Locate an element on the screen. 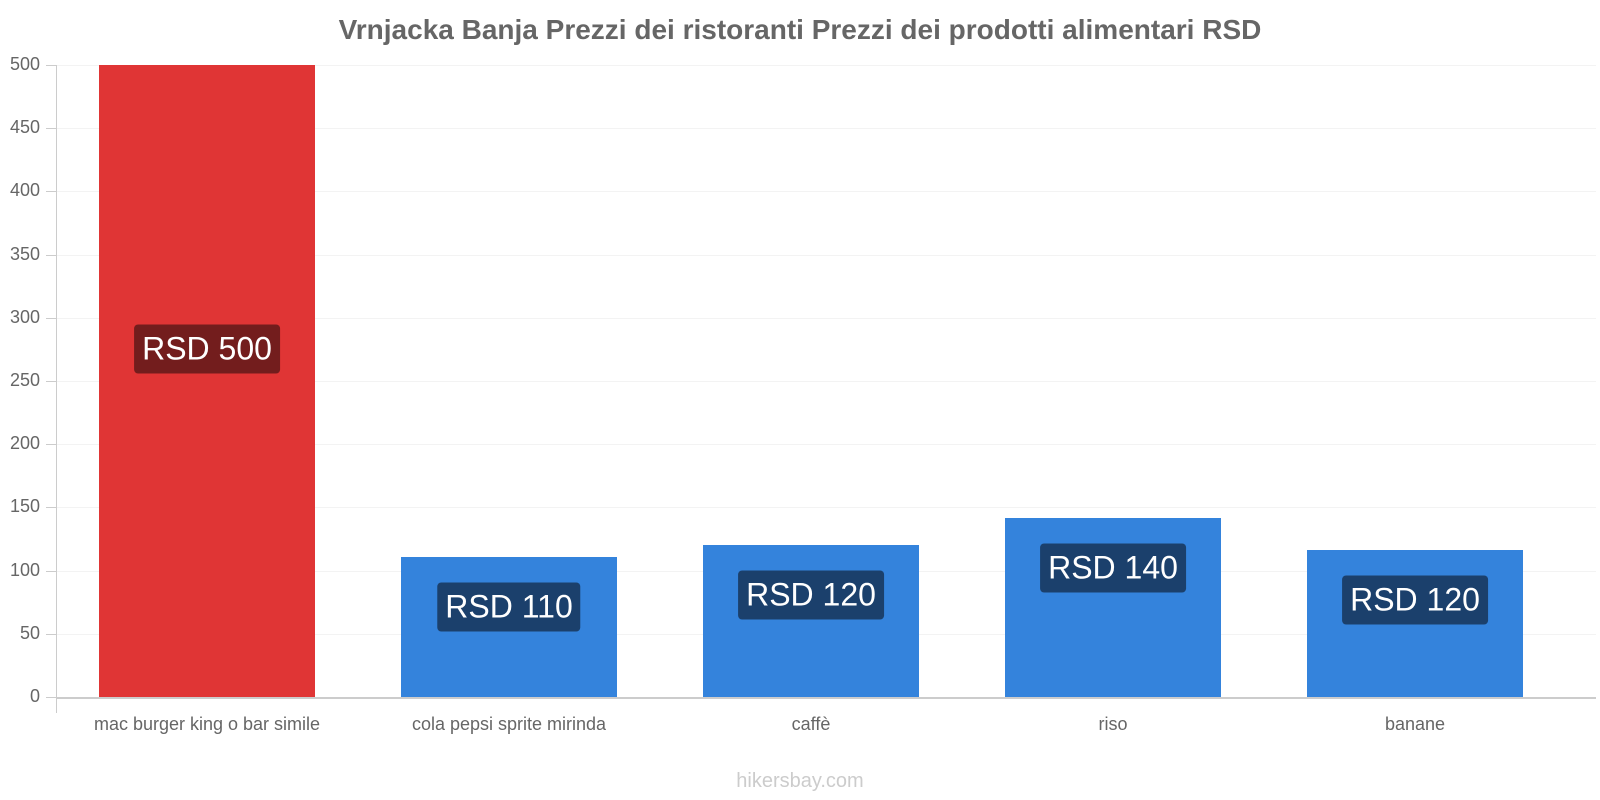 The height and width of the screenshot is (800, 1600). y-tick-label: 450 is located at coordinates (24, 127).